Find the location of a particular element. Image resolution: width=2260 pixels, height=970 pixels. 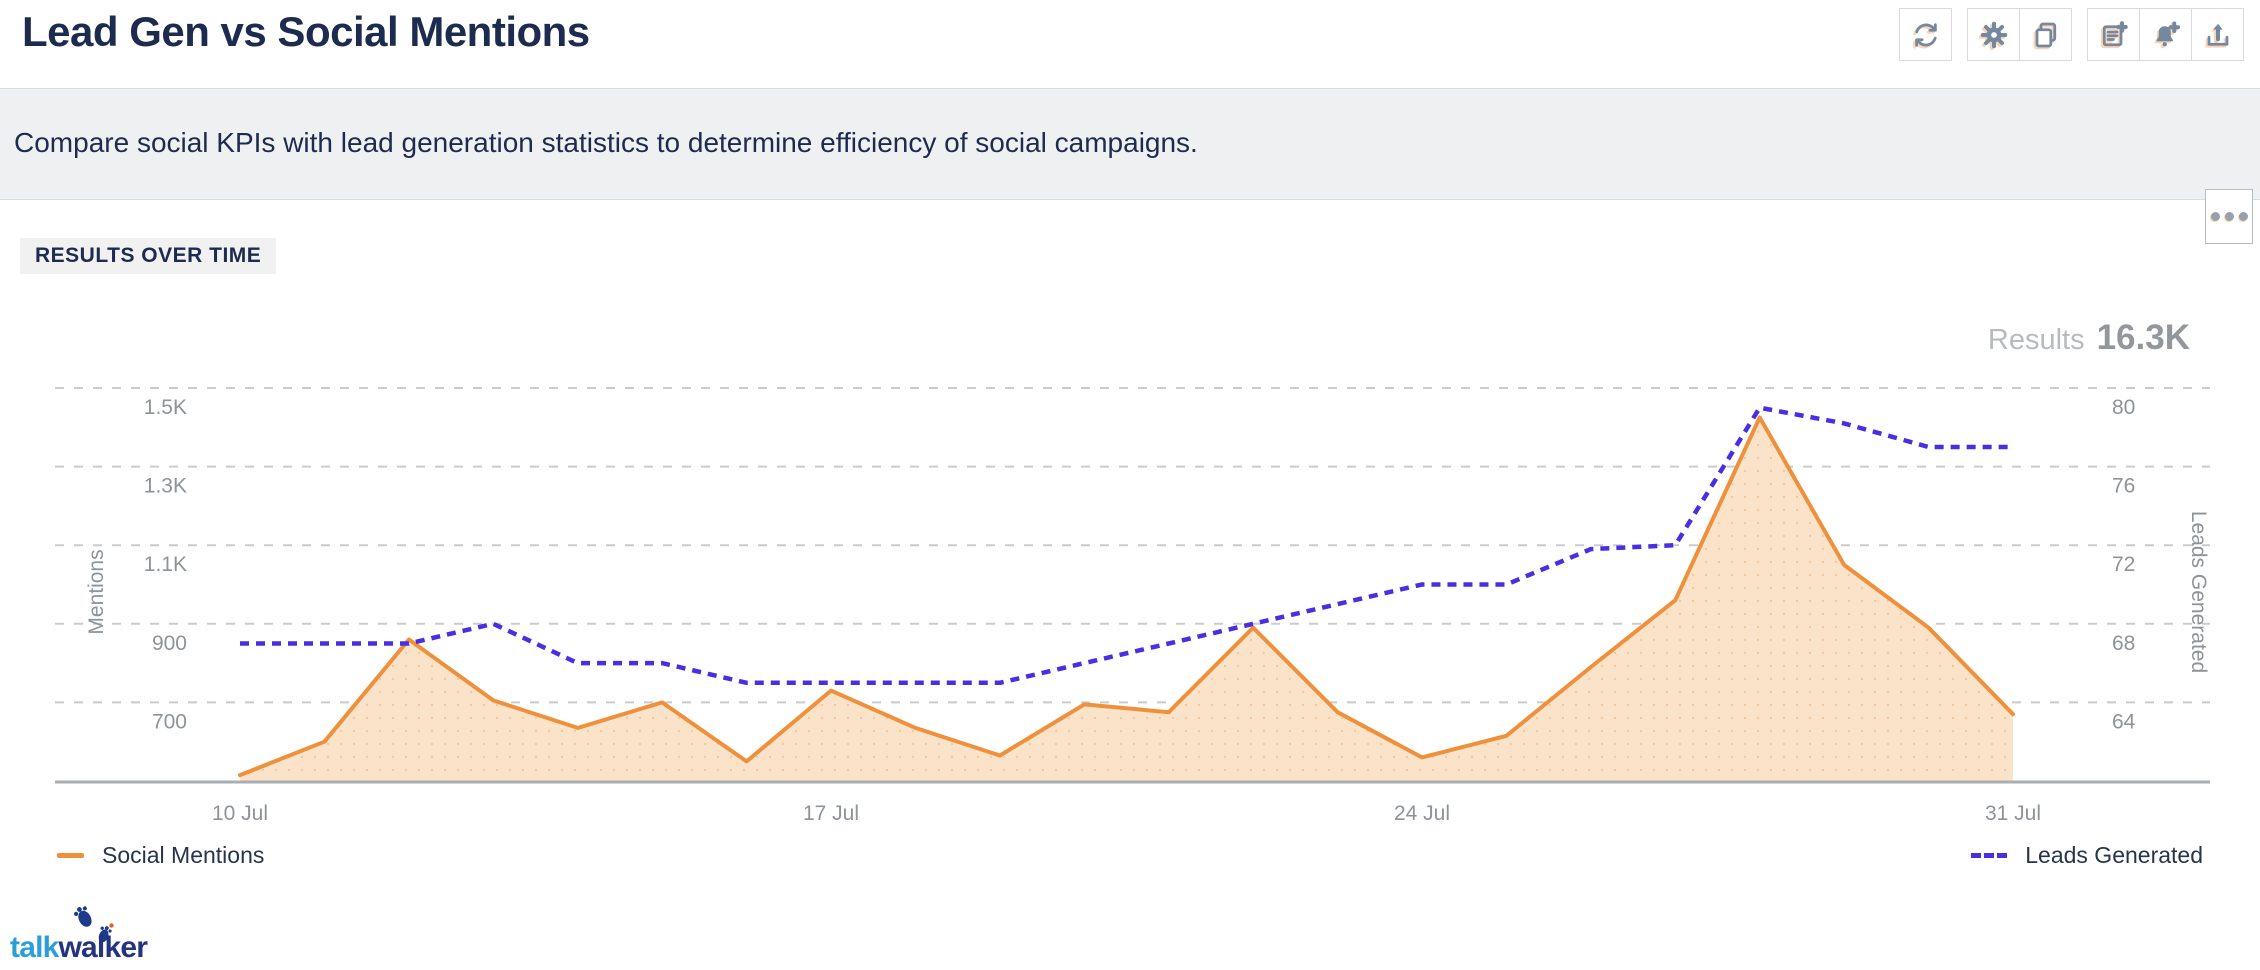

page-title: Lead Gen vs Social Mentions is located at coordinates (306, 31).